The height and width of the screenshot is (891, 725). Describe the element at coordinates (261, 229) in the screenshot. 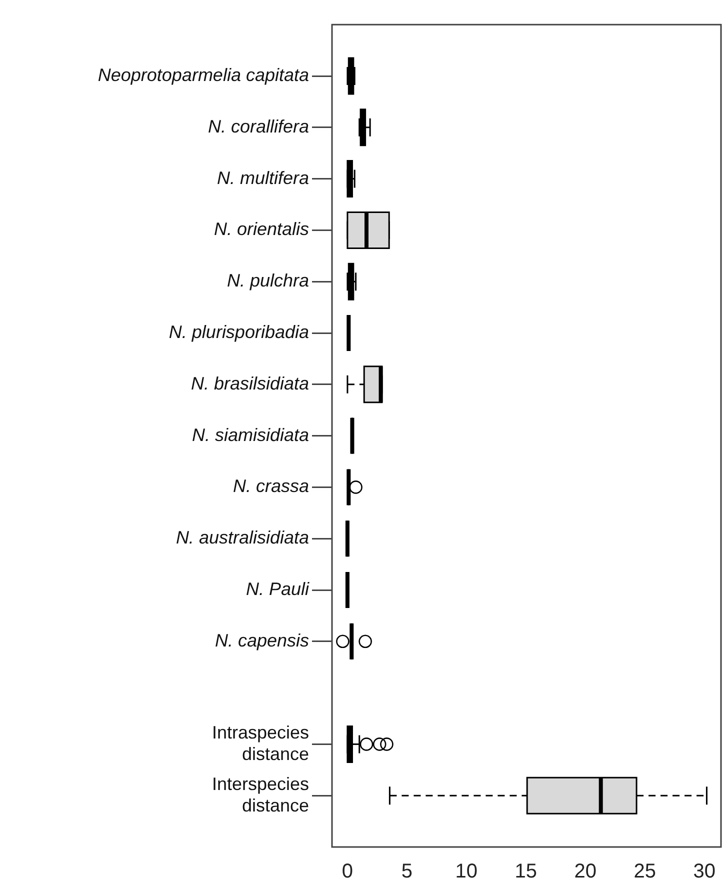

I see `y-tick-label: N. orientalis` at that location.